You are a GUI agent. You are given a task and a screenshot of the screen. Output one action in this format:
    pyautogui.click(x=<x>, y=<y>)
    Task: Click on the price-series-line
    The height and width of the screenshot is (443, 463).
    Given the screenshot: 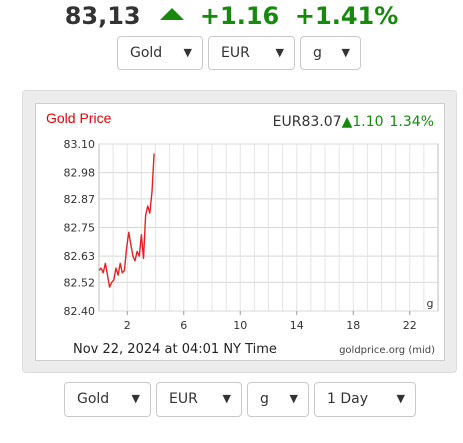 What is the action you would take?
    pyautogui.click(x=126, y=220)
    